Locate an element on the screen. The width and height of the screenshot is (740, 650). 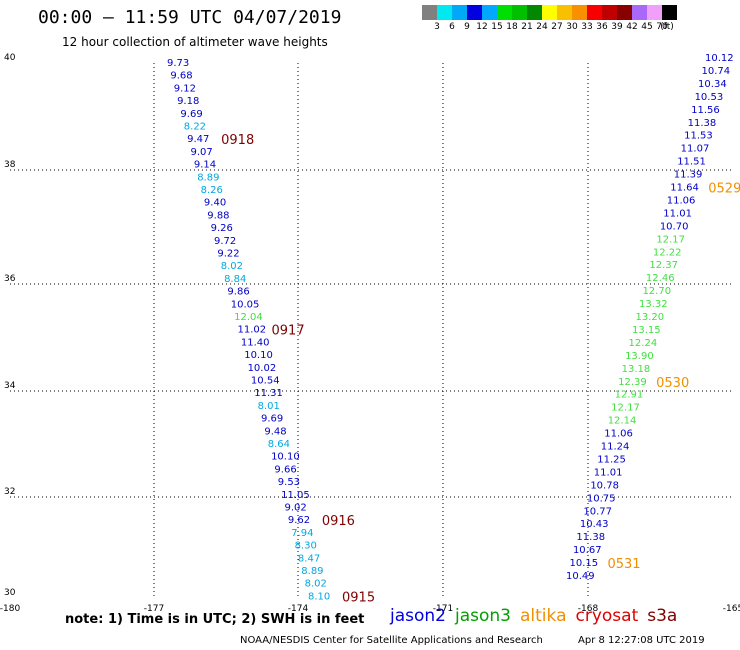
swh-value: 9.73 is located at coordinates (178, 63).